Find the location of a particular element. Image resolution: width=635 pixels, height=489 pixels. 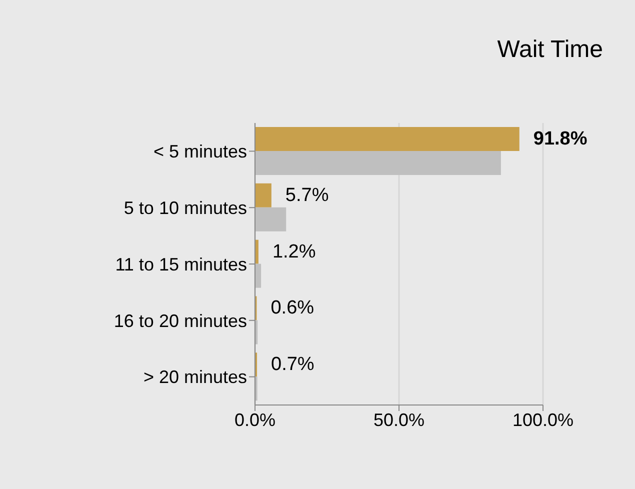

data-label: 0.6% is located at coordinates (292, 308).